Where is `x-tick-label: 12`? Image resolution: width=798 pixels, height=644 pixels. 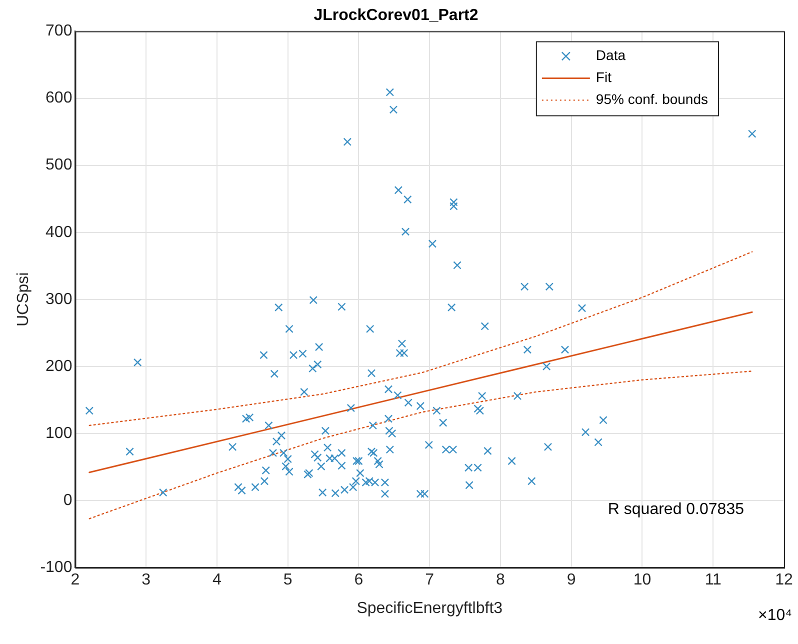
x-tick-label: 12 is located at coordinates (784, 580).